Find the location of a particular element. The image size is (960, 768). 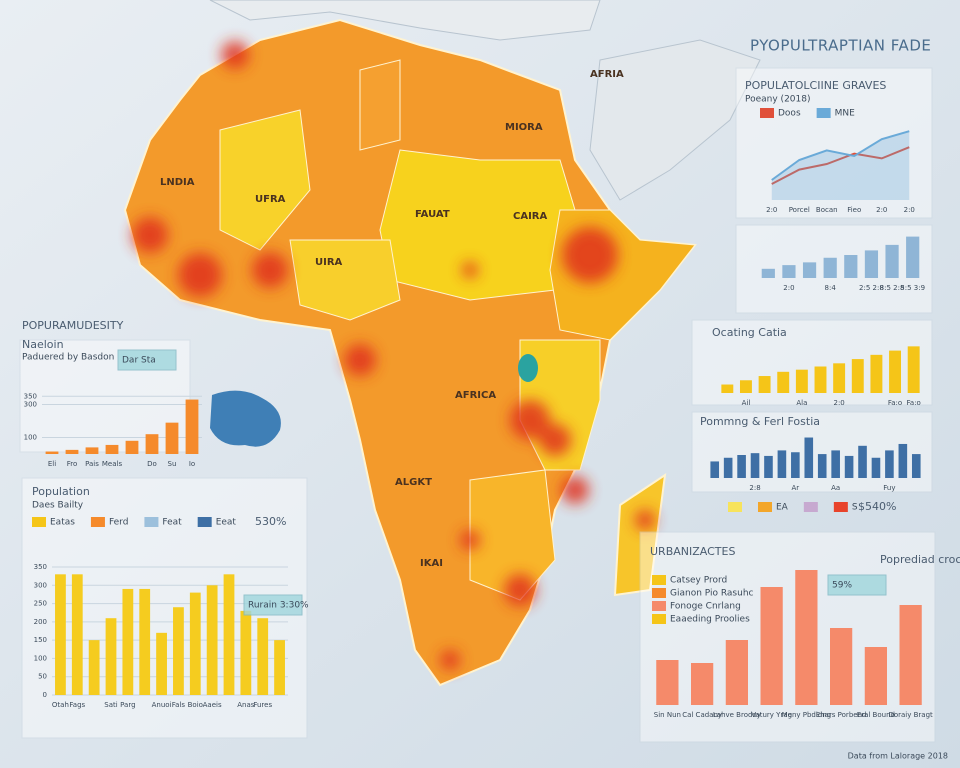

x-tick-label: Meny Pbdidng is located at coordinates (807, 715).